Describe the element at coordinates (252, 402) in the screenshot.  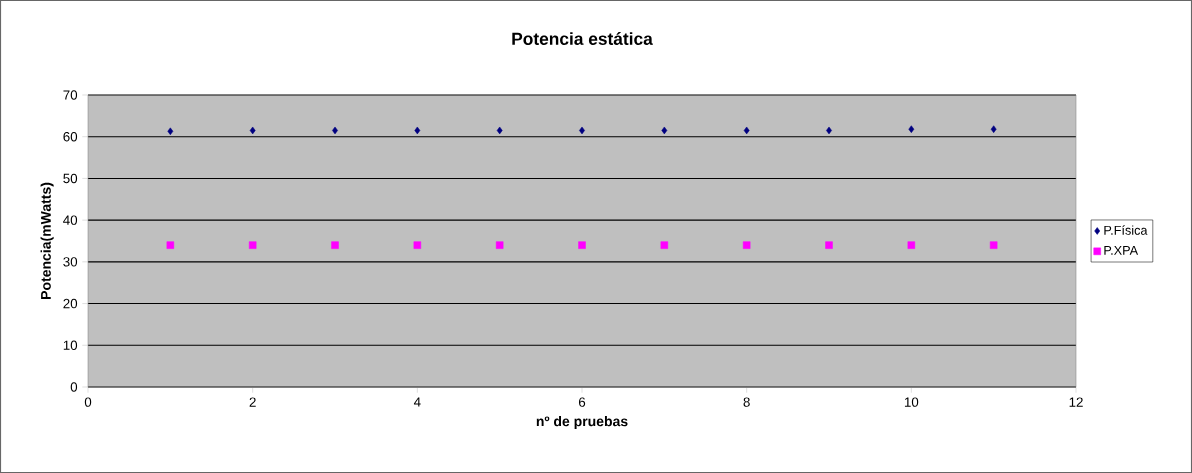
I see `x-tick-label: 2` at that location.